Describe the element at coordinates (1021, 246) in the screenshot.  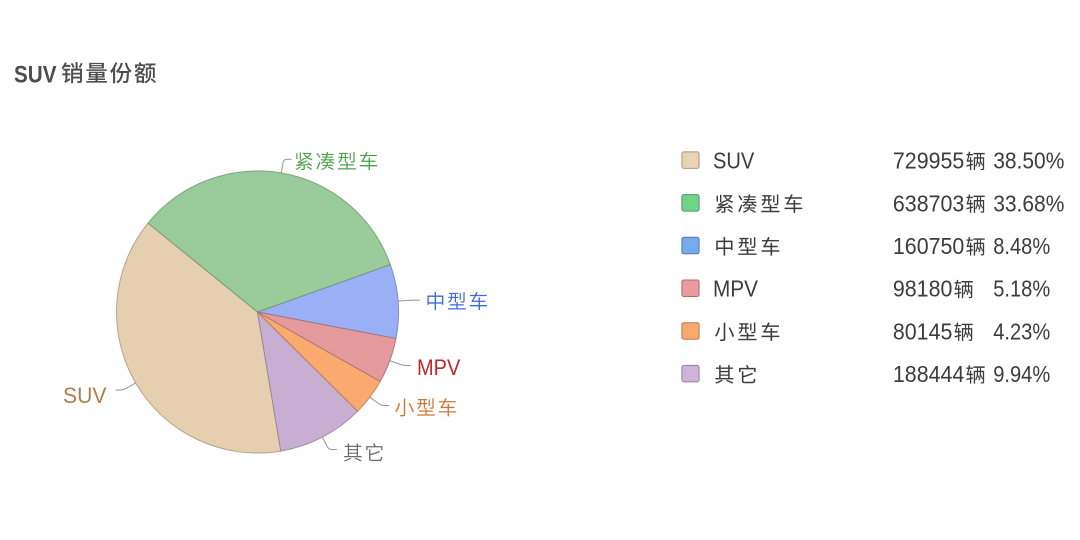
I see `svg-text: 8.48%` at that location.